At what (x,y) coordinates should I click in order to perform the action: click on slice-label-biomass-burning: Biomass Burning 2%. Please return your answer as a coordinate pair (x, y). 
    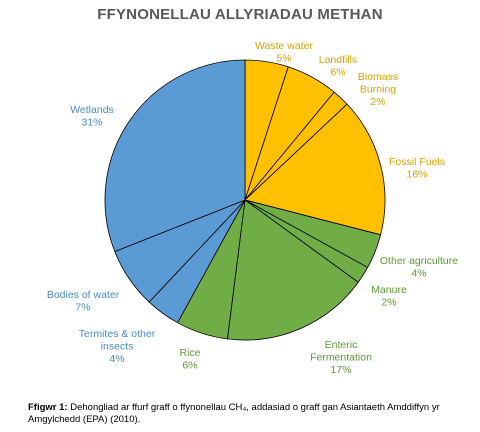
    Looking at the image, I should click on (378, 89).